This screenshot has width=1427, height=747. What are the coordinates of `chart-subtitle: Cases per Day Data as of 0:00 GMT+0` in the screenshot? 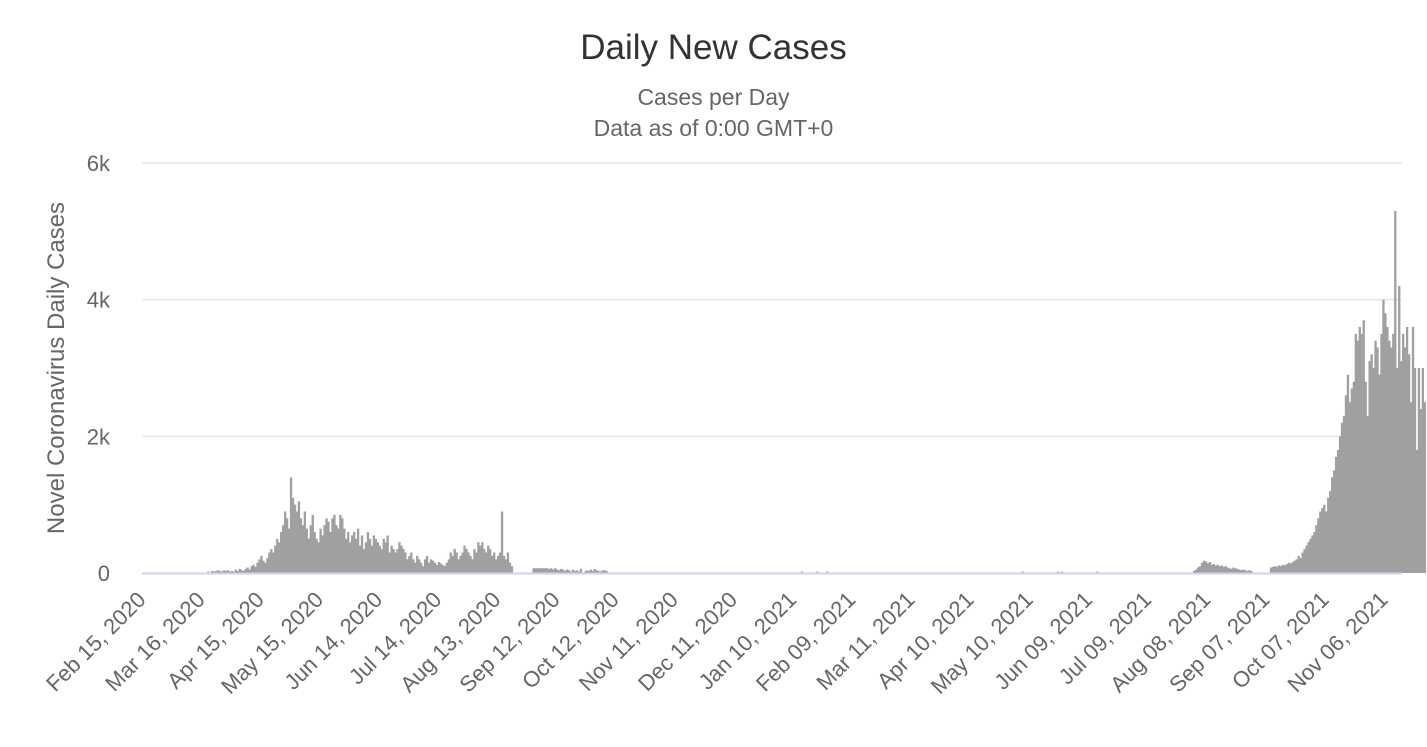 It's located at (713, 113).